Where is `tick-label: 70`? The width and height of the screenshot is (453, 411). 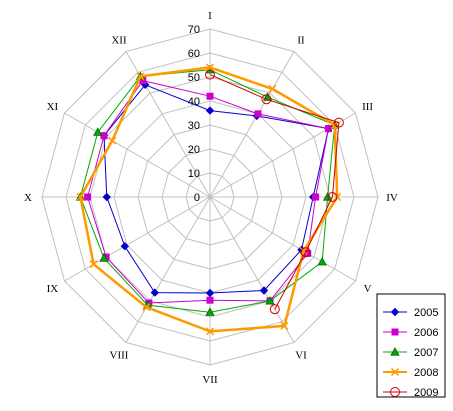
tick-label: 70 is located at coordinates (194, 30).